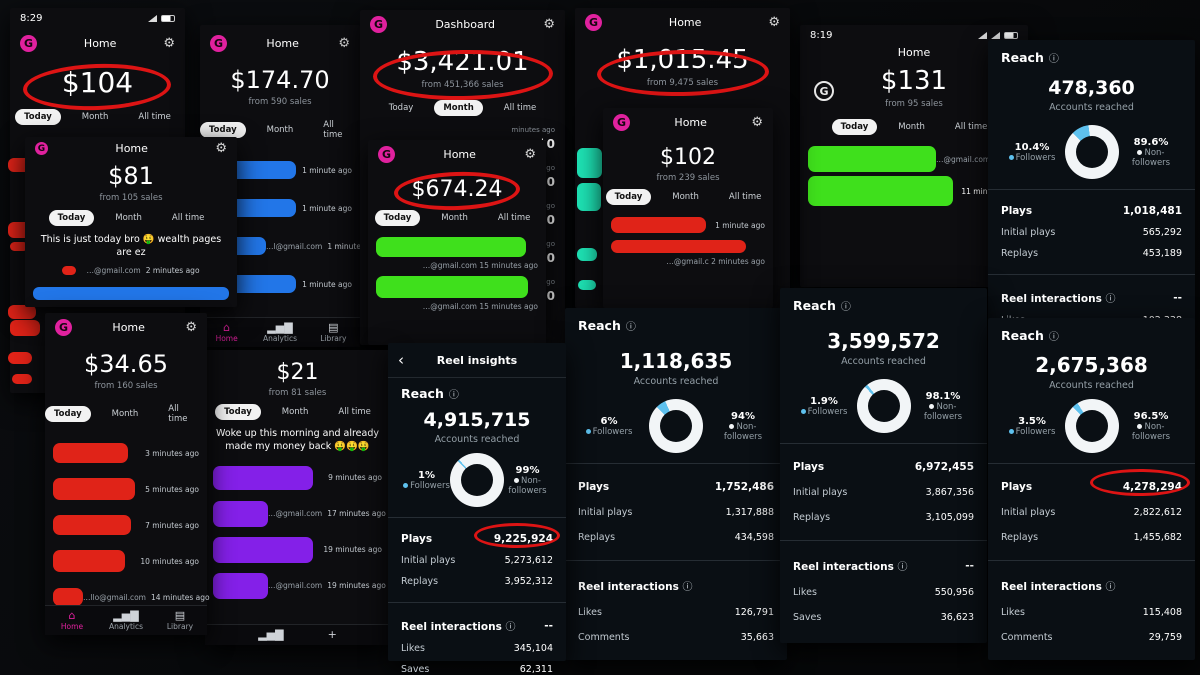  Describe the element at coordinates (688, 178) in the screenshot. I see `sales-count: from 239 sales` at that location.